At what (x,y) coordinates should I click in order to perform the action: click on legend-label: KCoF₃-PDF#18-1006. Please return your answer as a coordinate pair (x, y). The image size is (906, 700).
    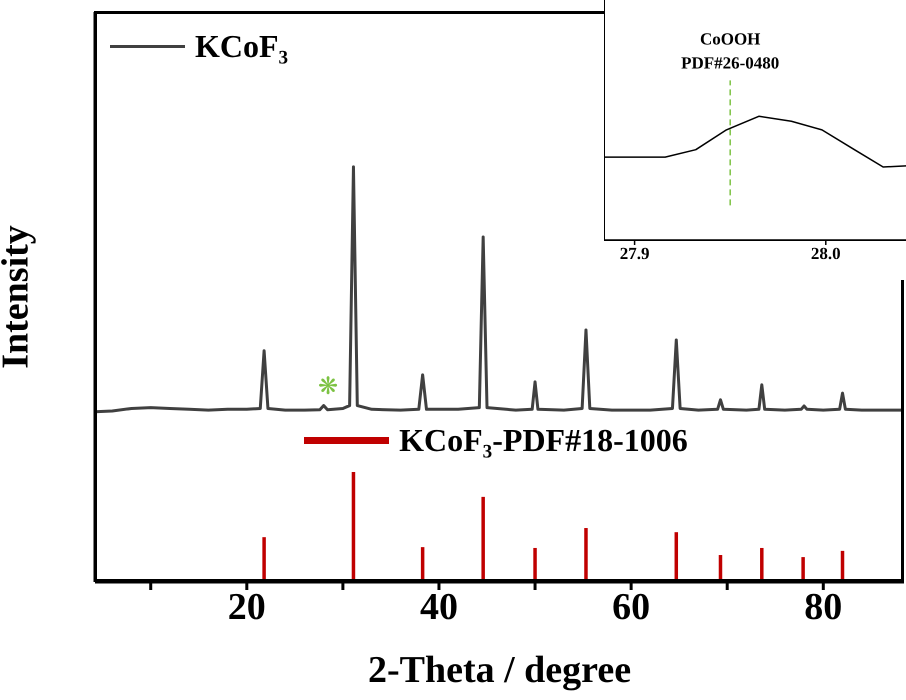
    Looking at the image, I should click on (543, 440).